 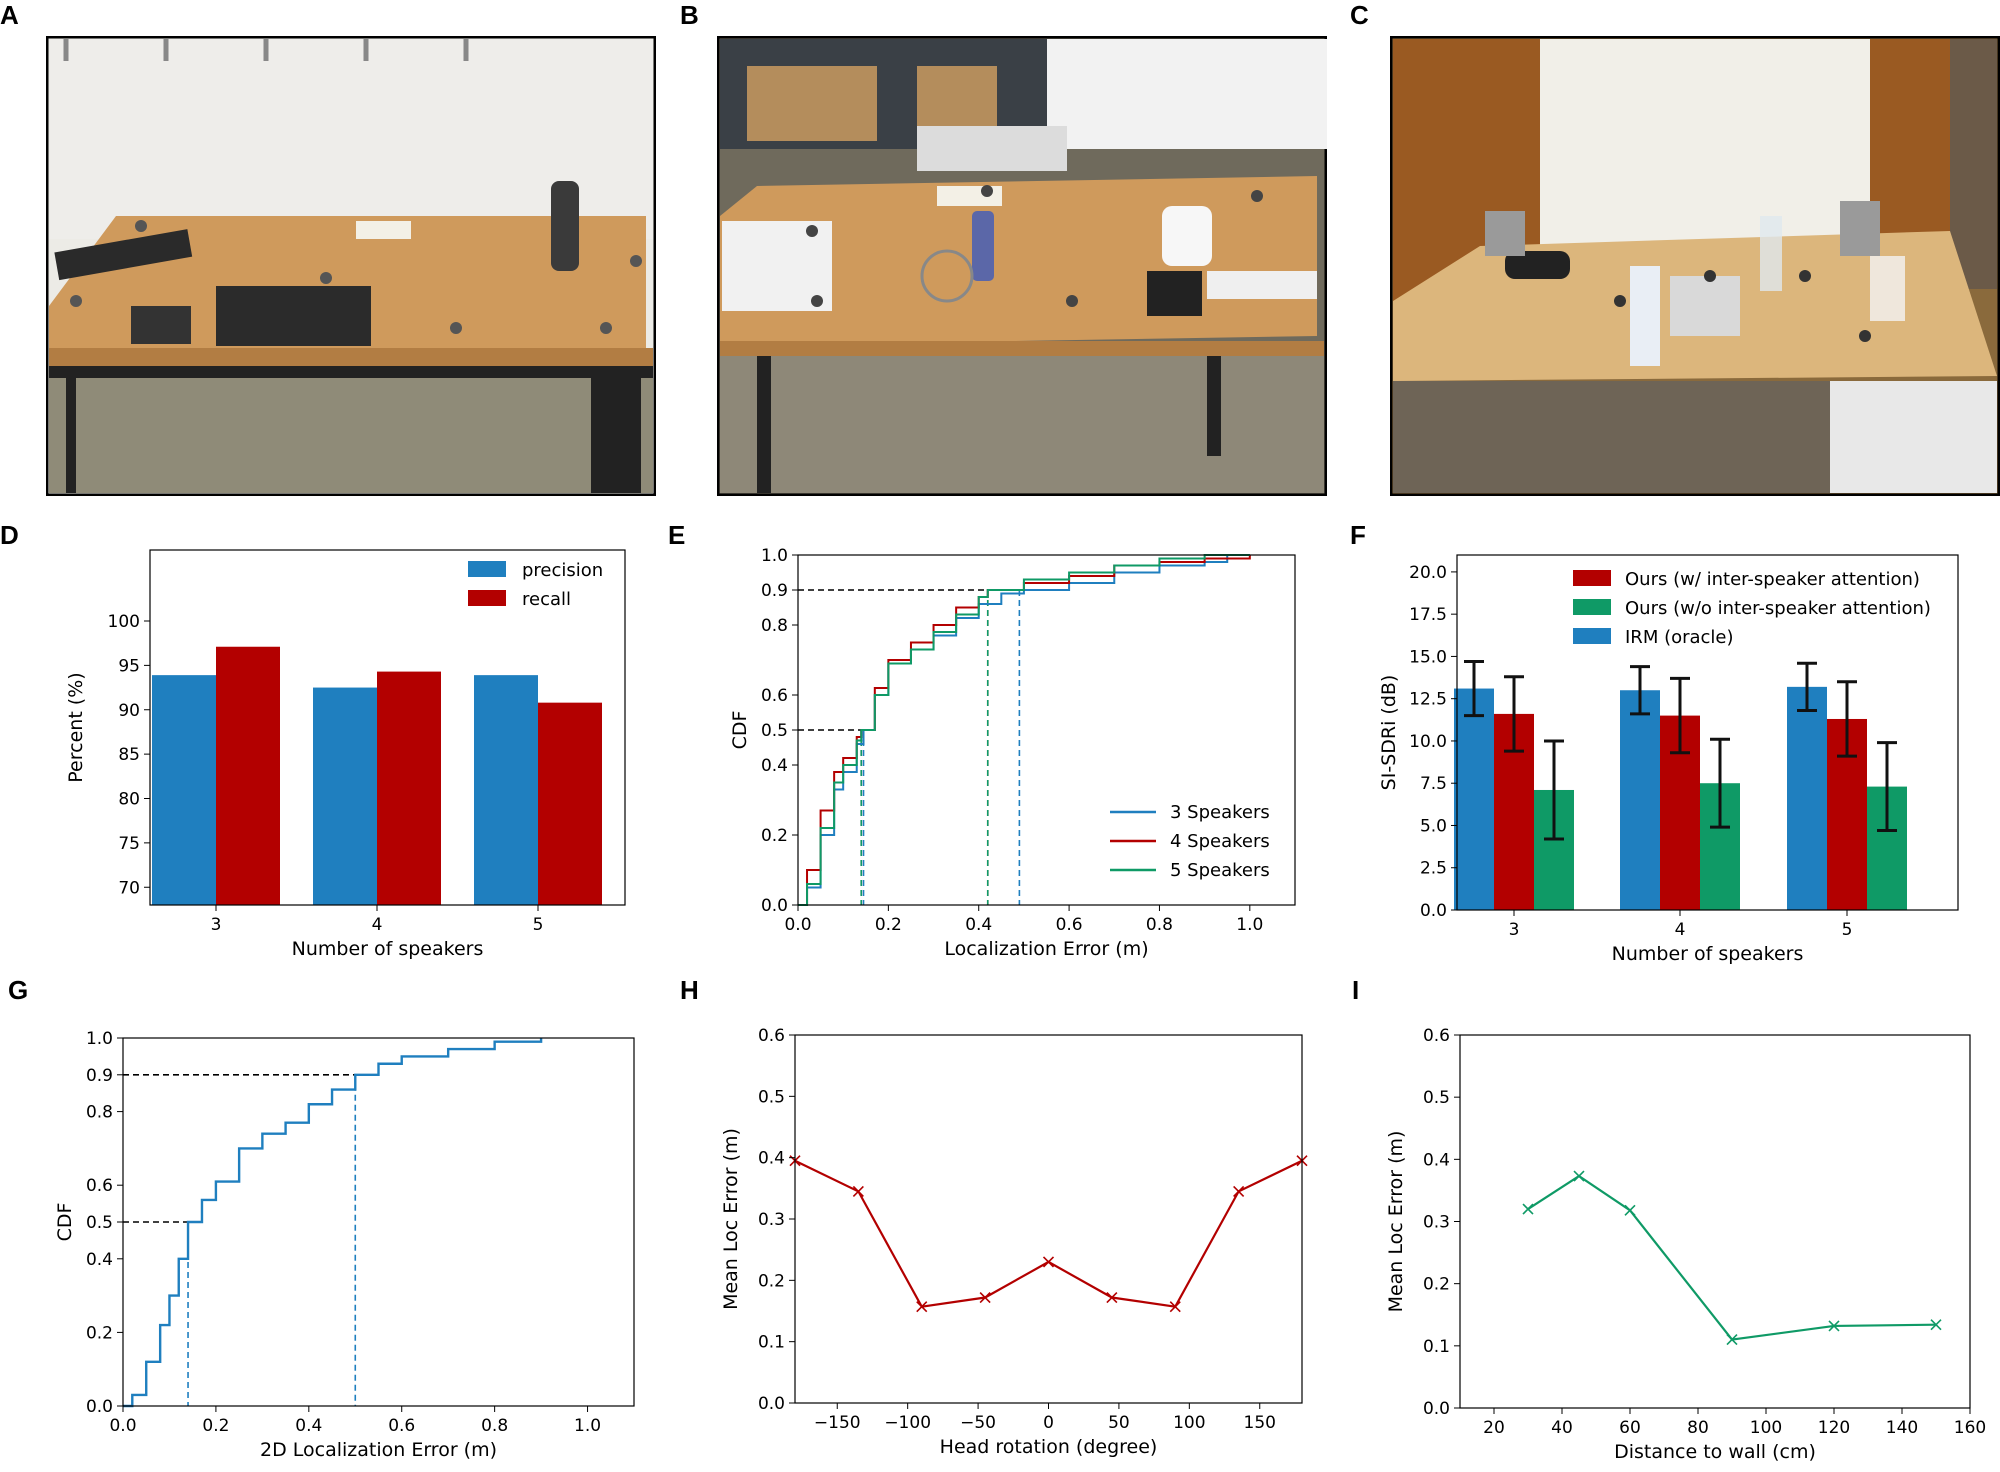 I want to click on x-tick-label-i: 100, so click(x=1766, y=1428).